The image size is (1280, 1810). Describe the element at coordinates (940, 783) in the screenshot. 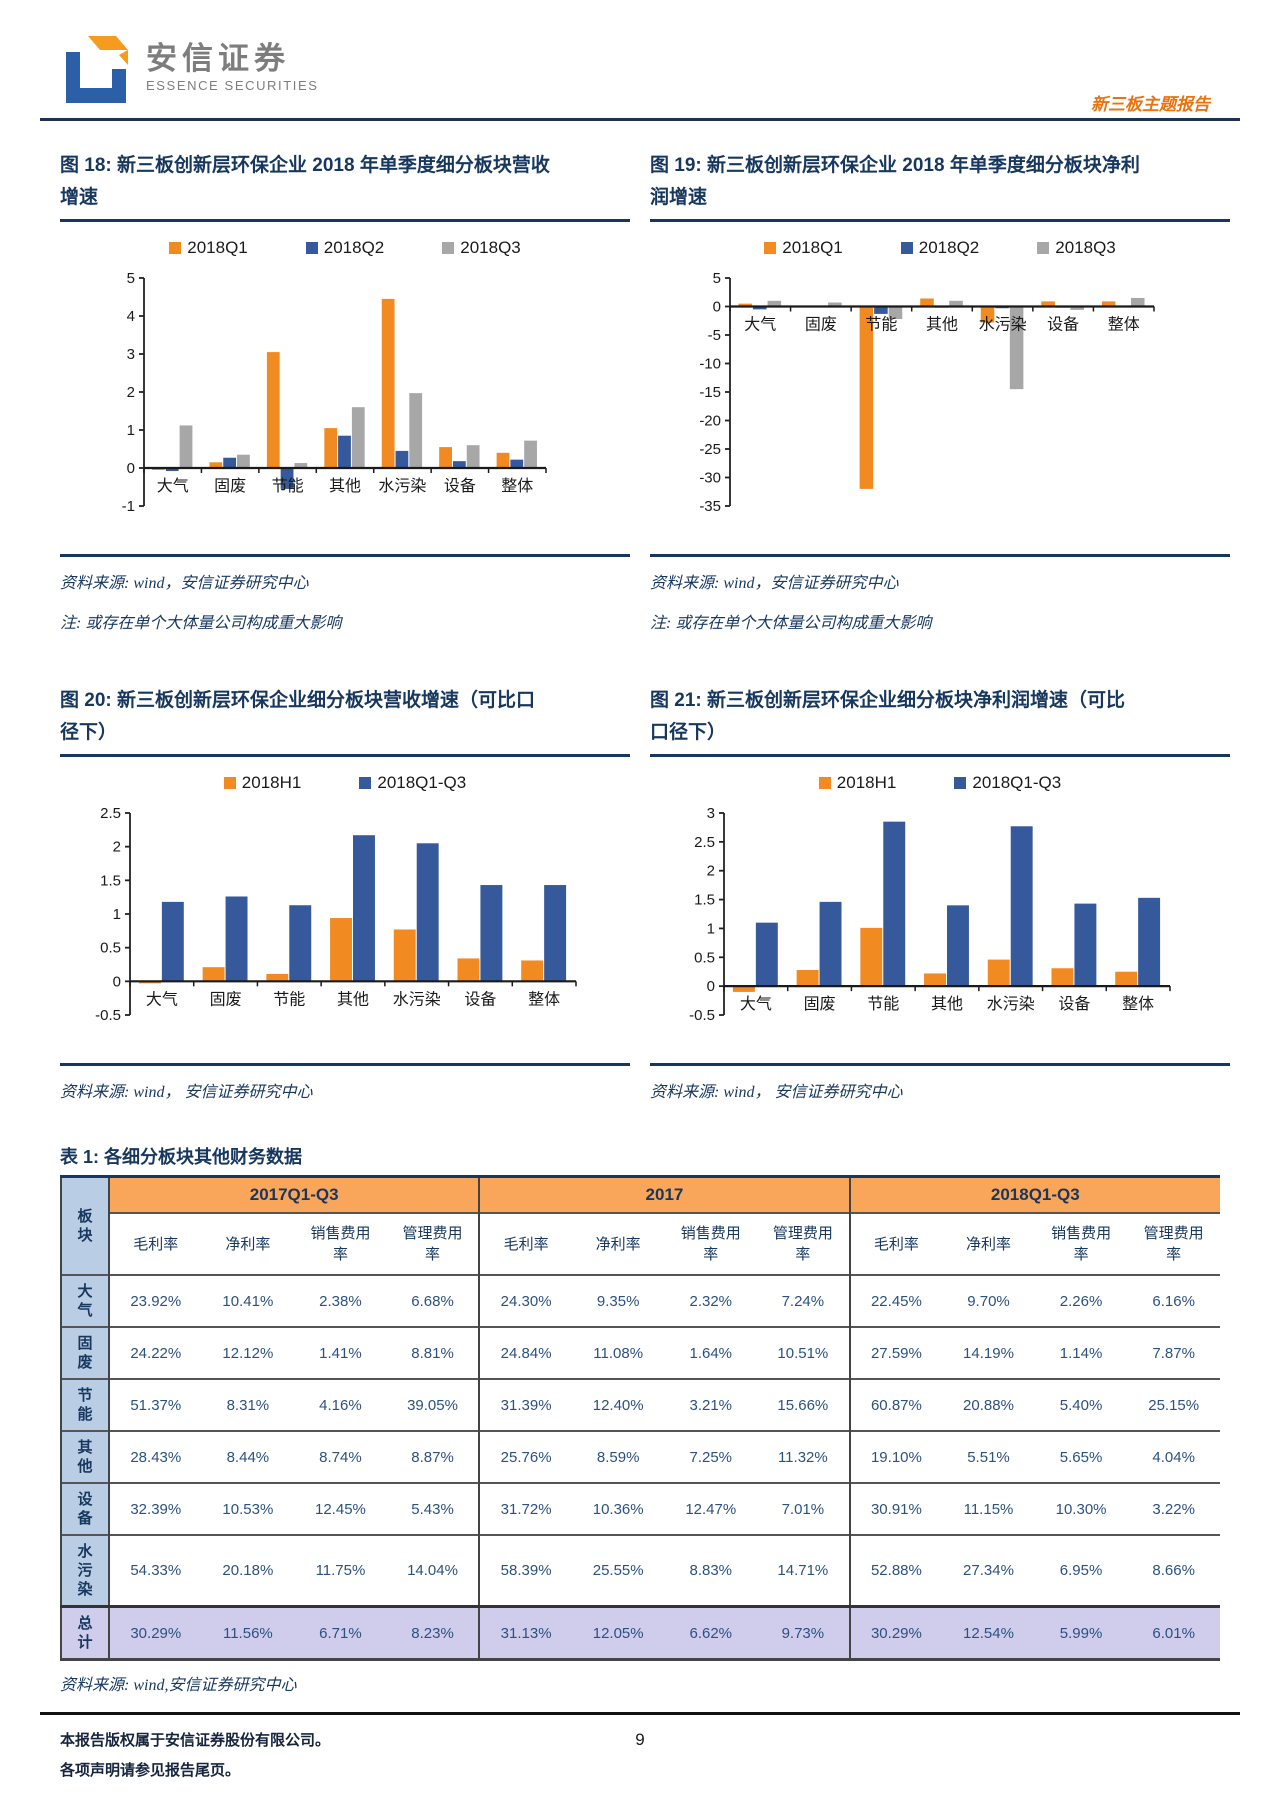

I see `figure-21-legend: 2018H1 2018Q1-Q3` at that location.